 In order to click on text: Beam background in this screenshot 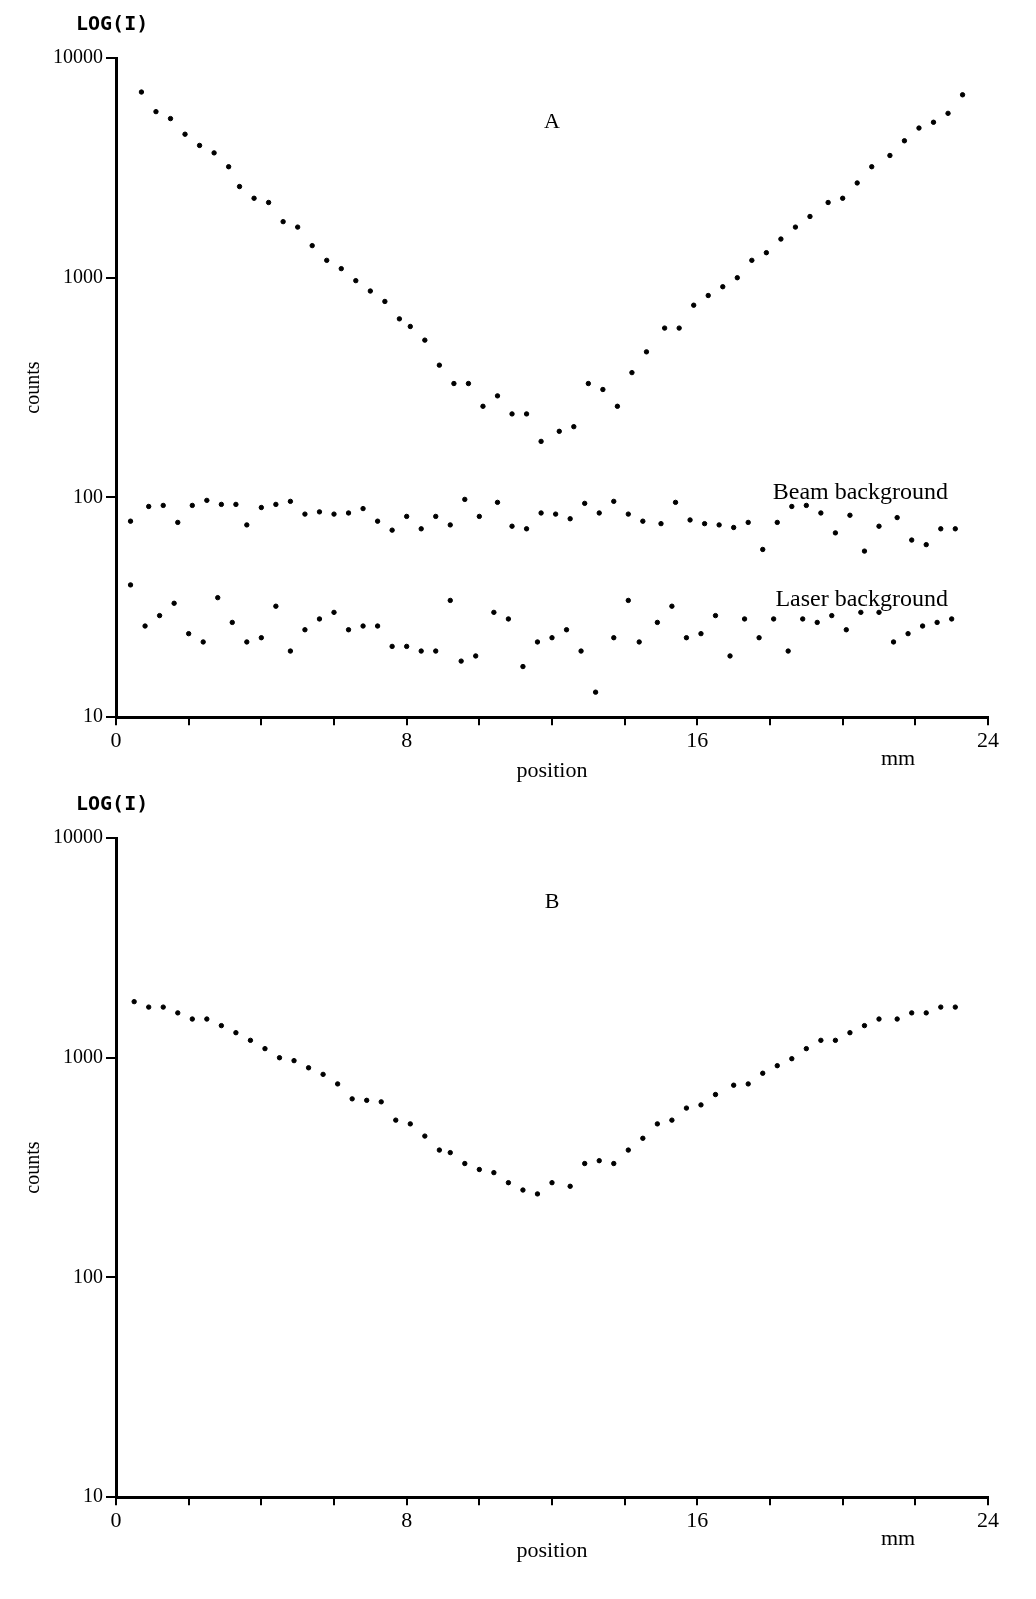, I will do `click(860, 490)`.